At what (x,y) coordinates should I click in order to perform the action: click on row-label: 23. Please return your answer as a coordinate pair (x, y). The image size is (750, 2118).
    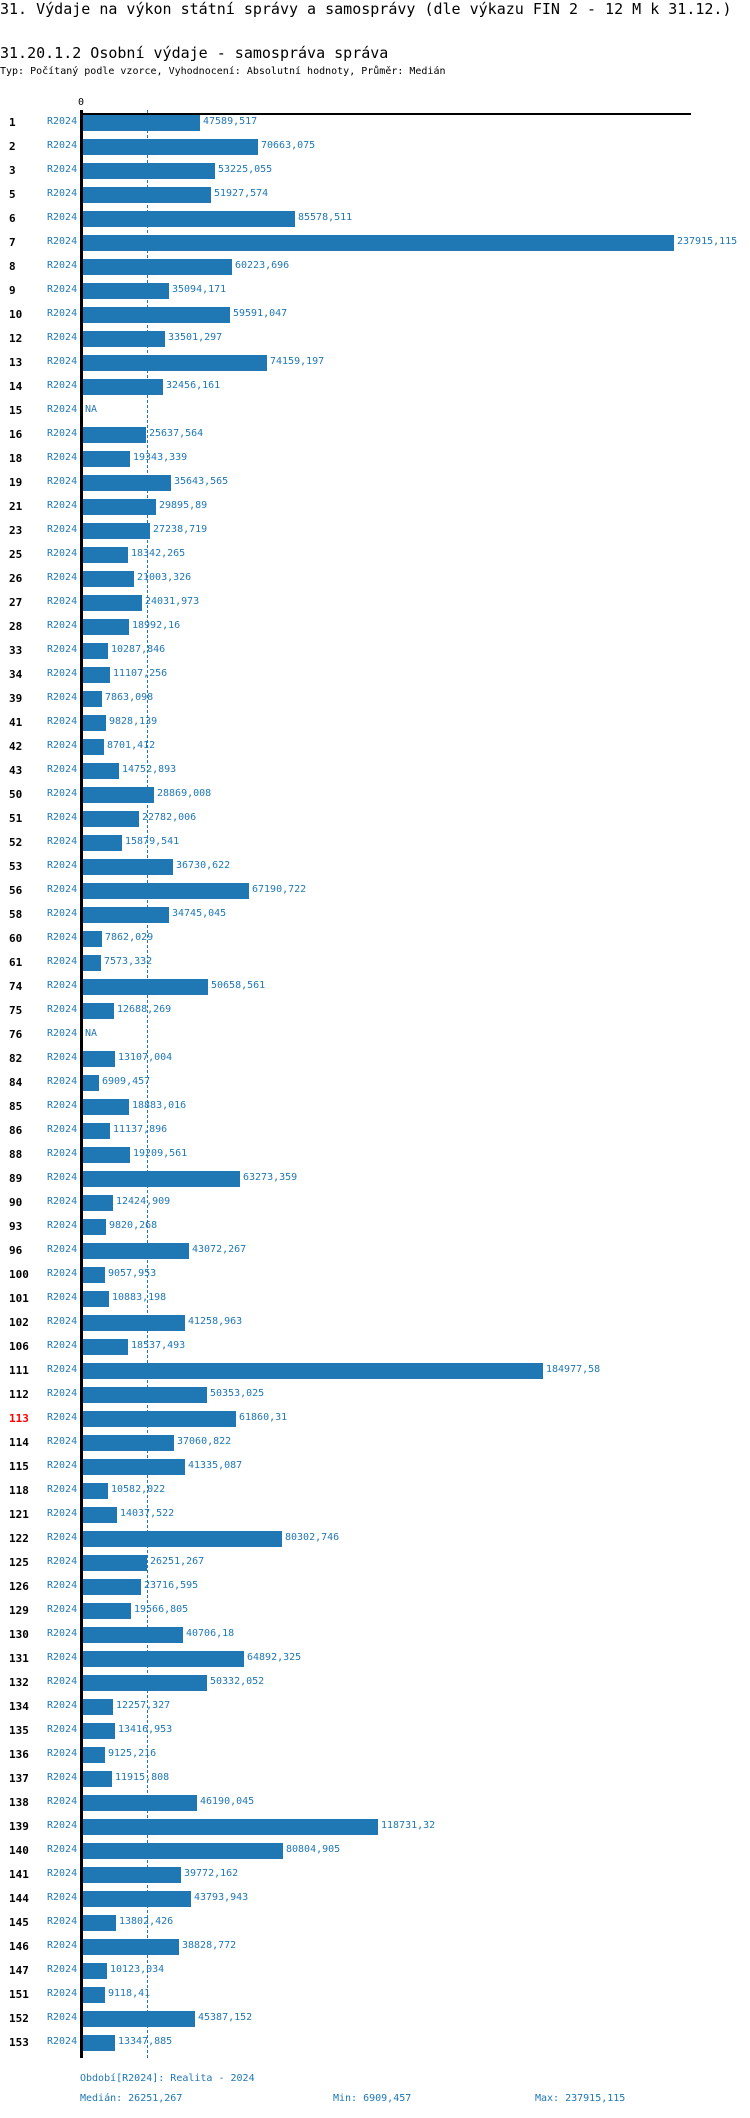
    Looking at the image, I should click on (16, 530).